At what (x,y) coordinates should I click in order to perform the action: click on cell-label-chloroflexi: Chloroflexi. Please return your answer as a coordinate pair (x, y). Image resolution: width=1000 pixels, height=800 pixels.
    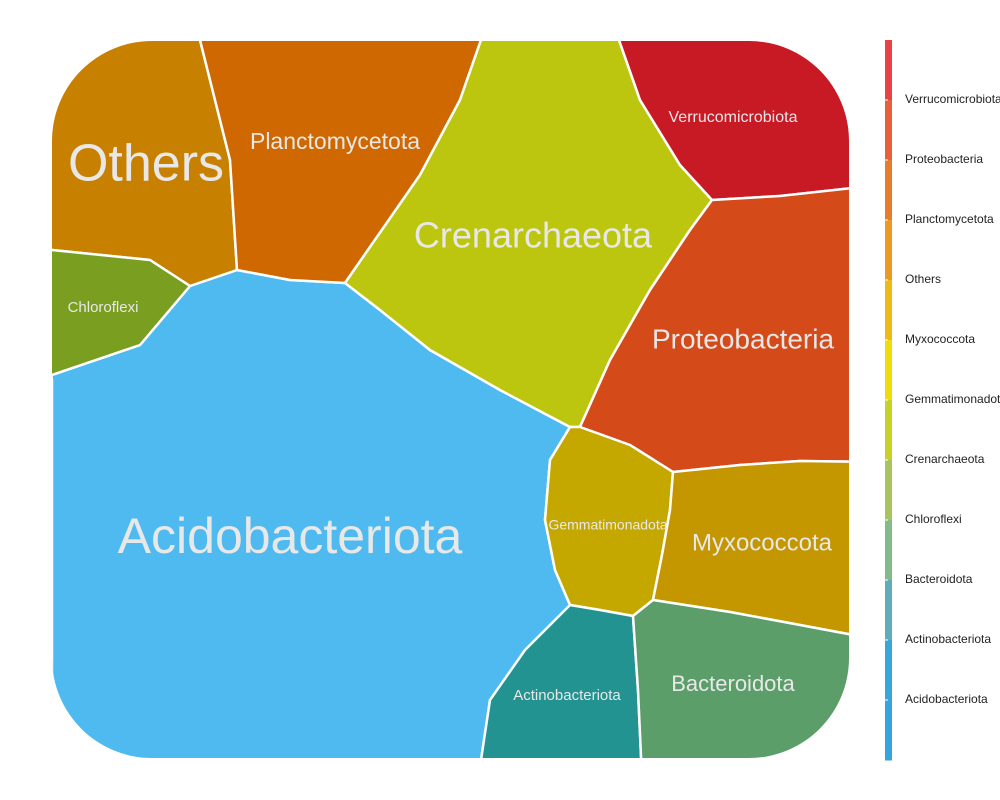
    Looking at the image, I should click on (103, 307).